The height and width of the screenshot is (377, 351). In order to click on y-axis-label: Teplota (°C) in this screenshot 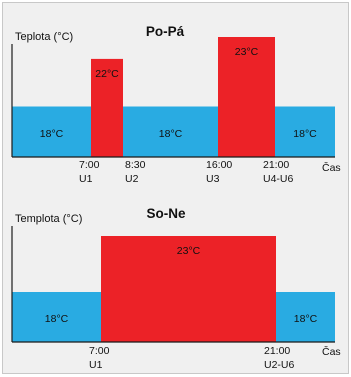, I will do `click(44, 37)`.